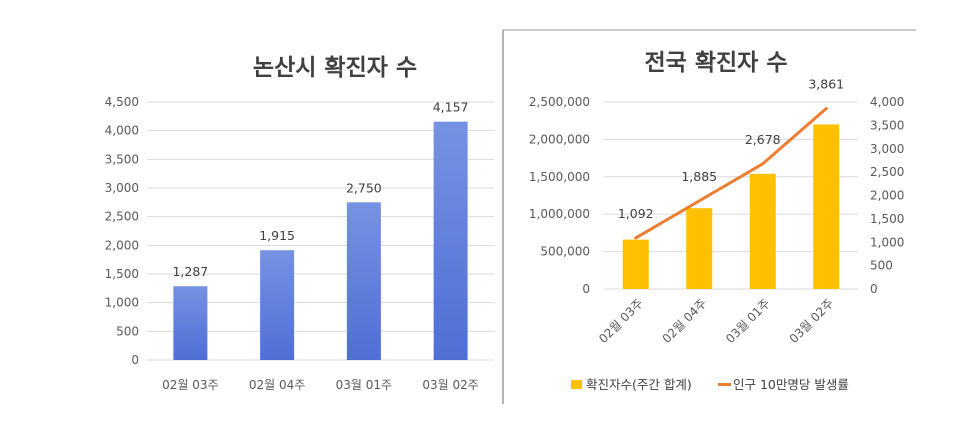  I want to click on line-data-label: 2,678, so click(763, 139).